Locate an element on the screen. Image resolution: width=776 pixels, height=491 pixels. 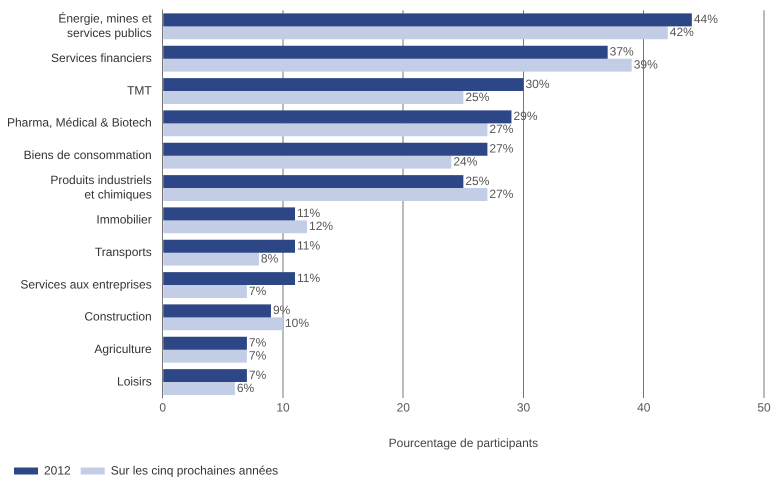
x-tick-label: 40 is located at coordinates (644, 407).